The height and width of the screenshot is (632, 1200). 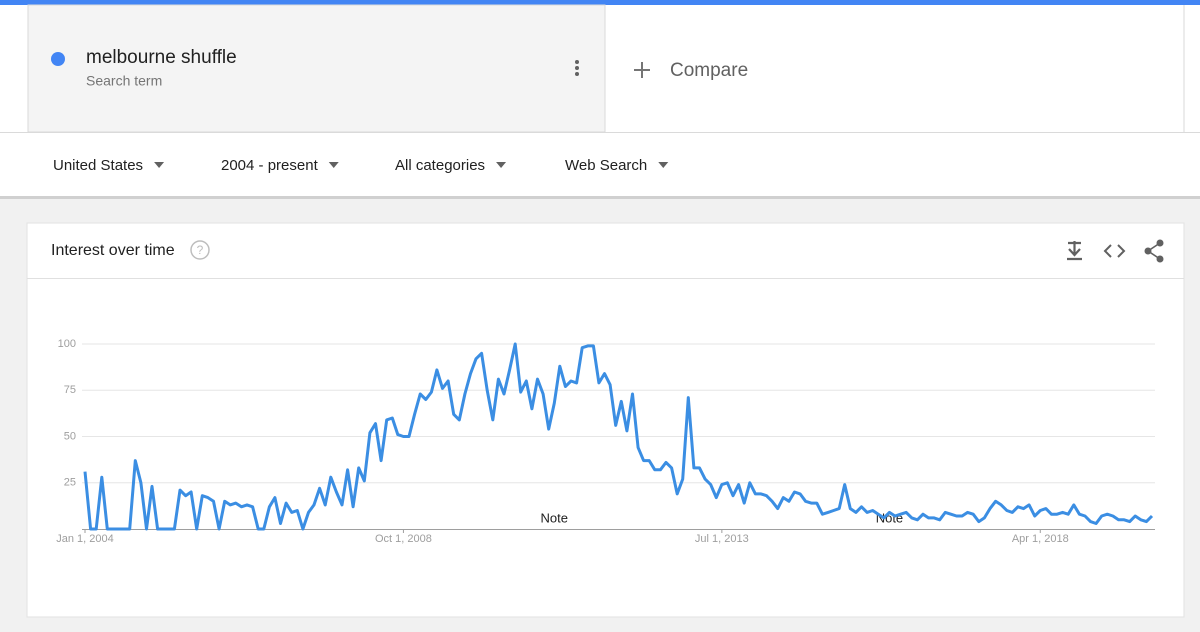 I want to click on embed-icon, so click(x=1114, y=251).